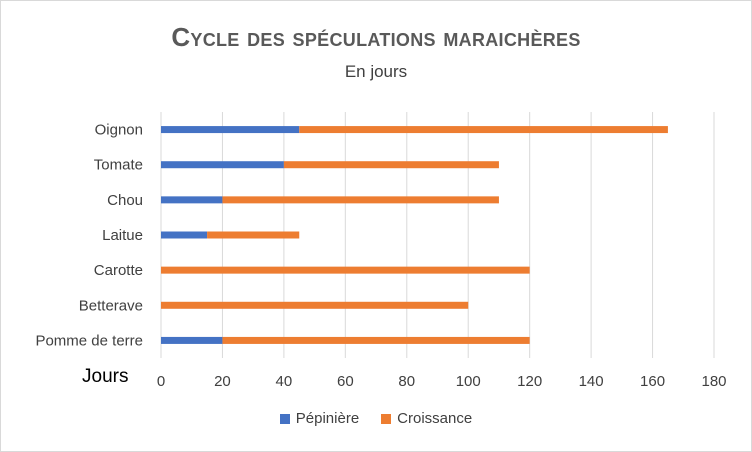 The width and height of the screenshot is (752, 452). What do you see at coordinates (105, 376) in the screenshot?
I see `x-axis-label: Jours` at bounding box center [105, 376].